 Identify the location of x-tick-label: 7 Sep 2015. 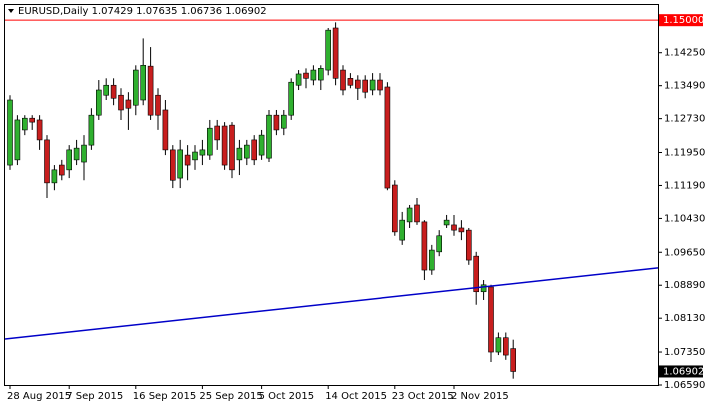
(94, 396).